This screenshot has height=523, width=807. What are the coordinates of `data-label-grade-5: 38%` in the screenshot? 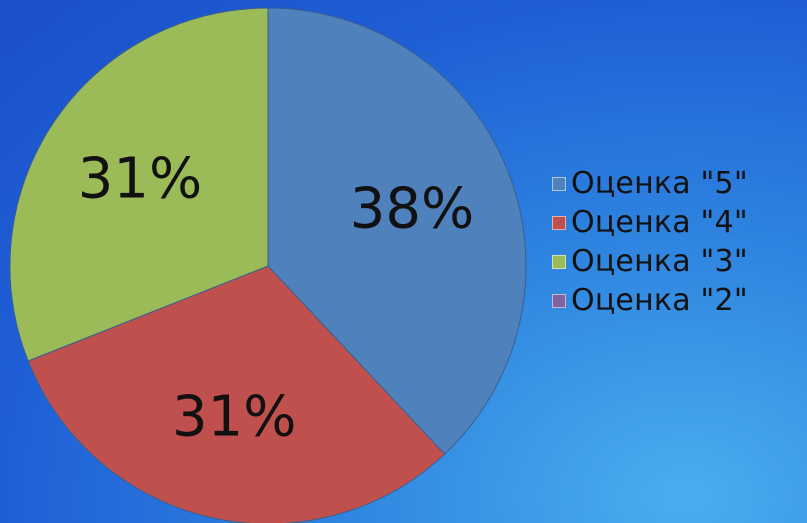 It's located at (412, 209).